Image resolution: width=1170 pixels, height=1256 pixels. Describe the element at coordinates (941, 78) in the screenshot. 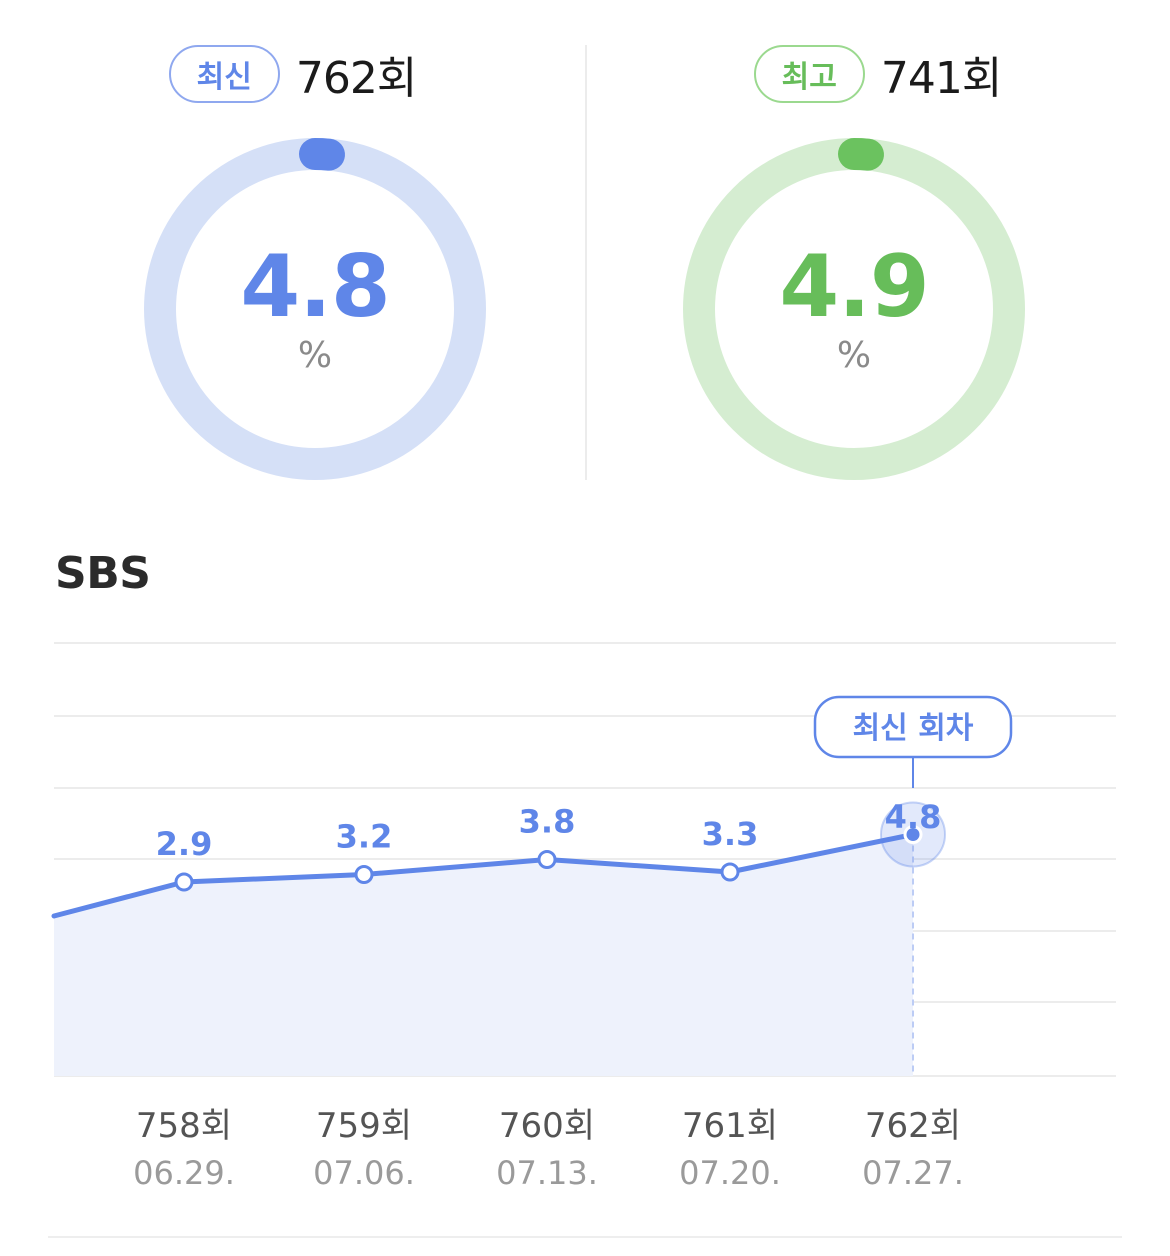

I see `best-episode: 741회` at that location.